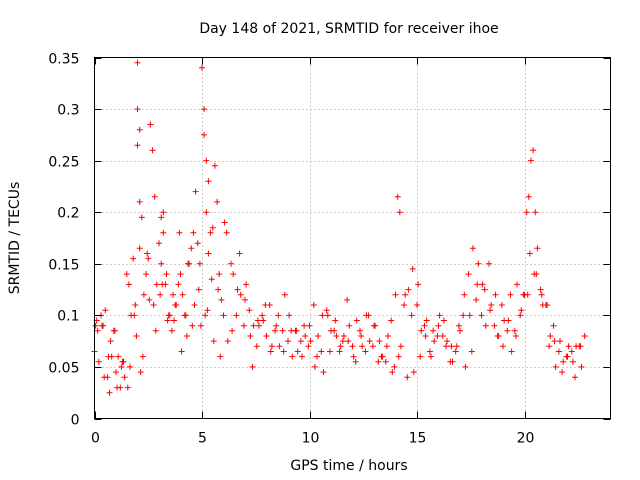 The width and height of the screenshot is (640, 480). Describe the element at coordinates (68, 214) in the screenshot. I see `y-tick-label: 0.2` at that location.